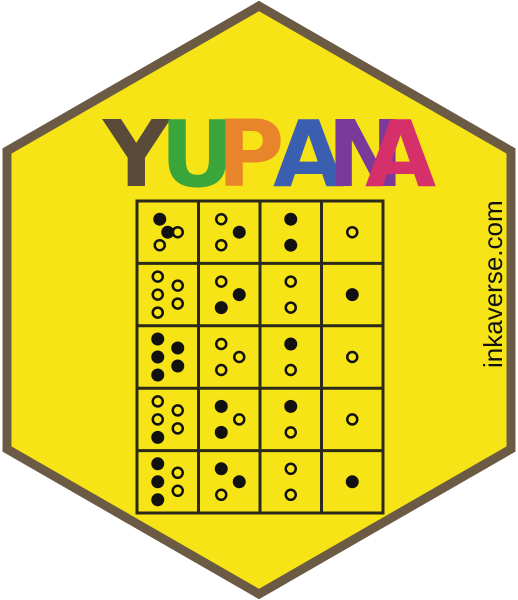 Image resolution: width=518 pixels, height=600 pixels. I want to click on title-letter-1: Y, so click(136, 154).